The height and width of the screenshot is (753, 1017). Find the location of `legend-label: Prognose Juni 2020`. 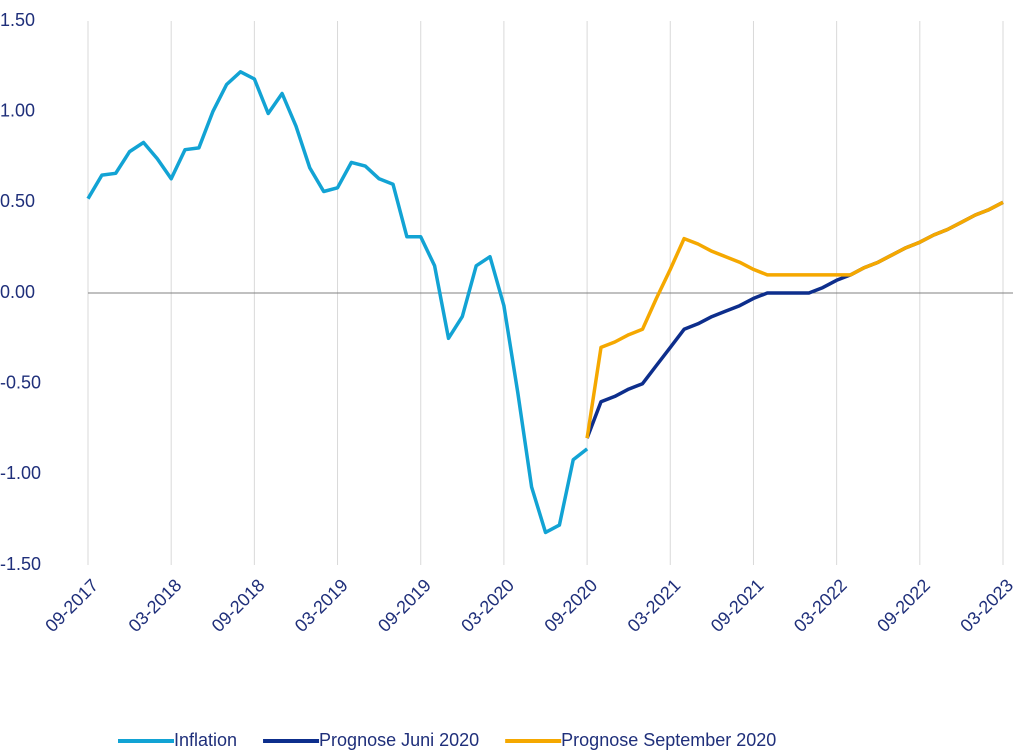

legend-label: Prognose Juni 2020 is located at coordinates (399, 740).